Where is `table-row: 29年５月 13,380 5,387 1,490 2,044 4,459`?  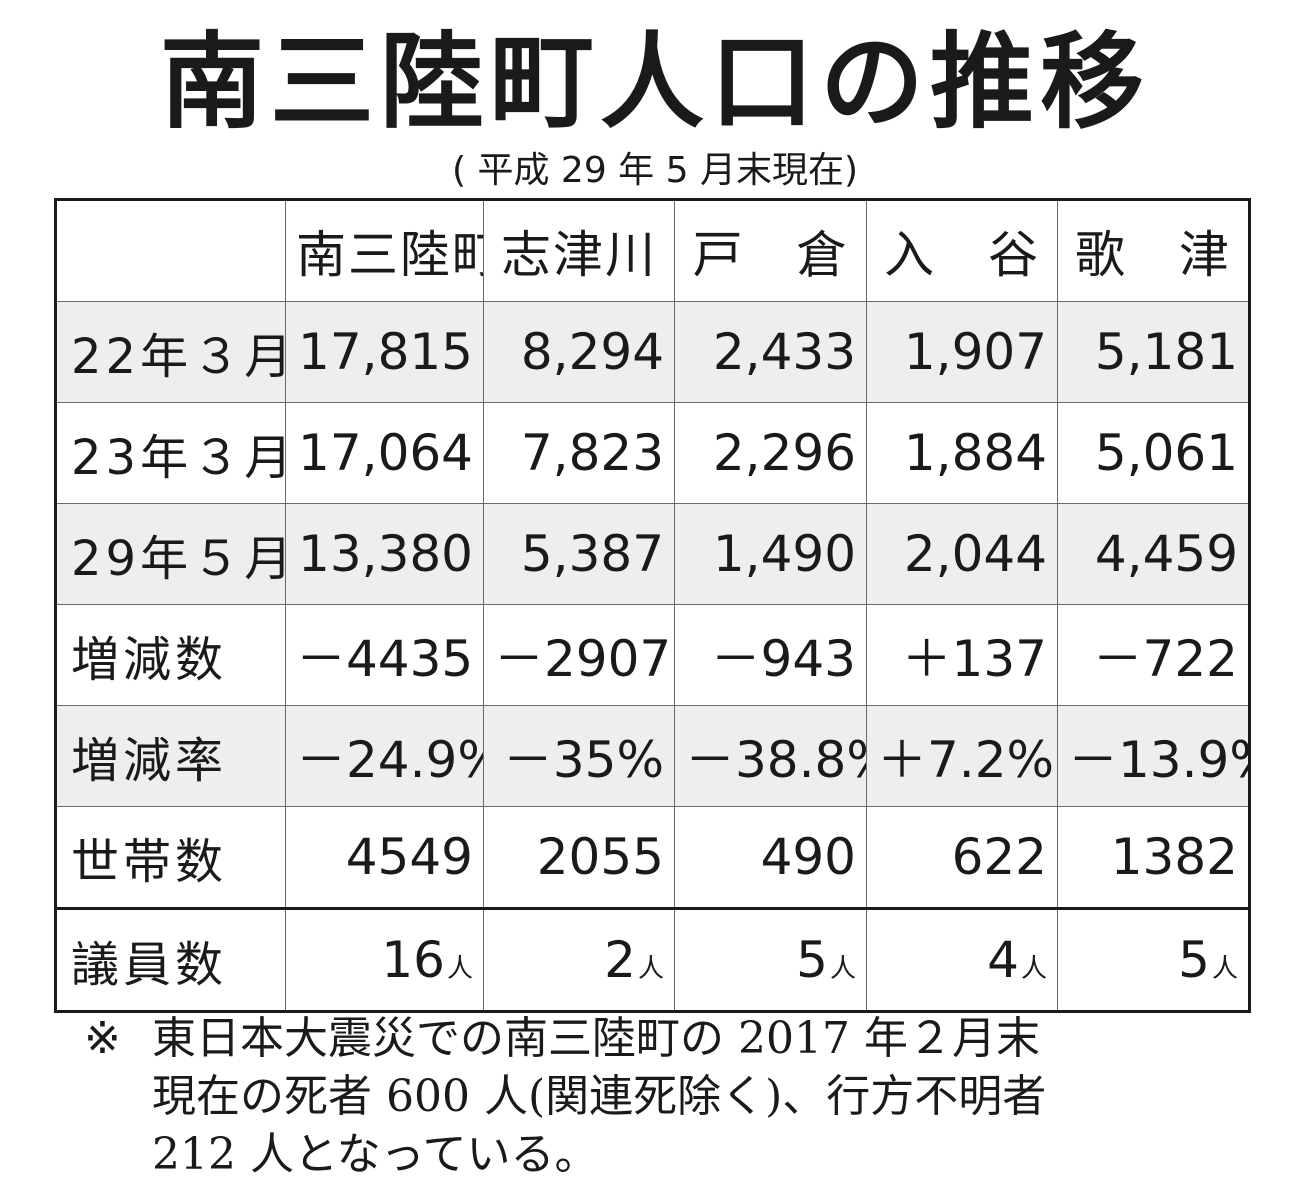 table-row: 29年５月 13,380 5,387 1,490 2,044 4,459 is located at coordinates (652, 554).